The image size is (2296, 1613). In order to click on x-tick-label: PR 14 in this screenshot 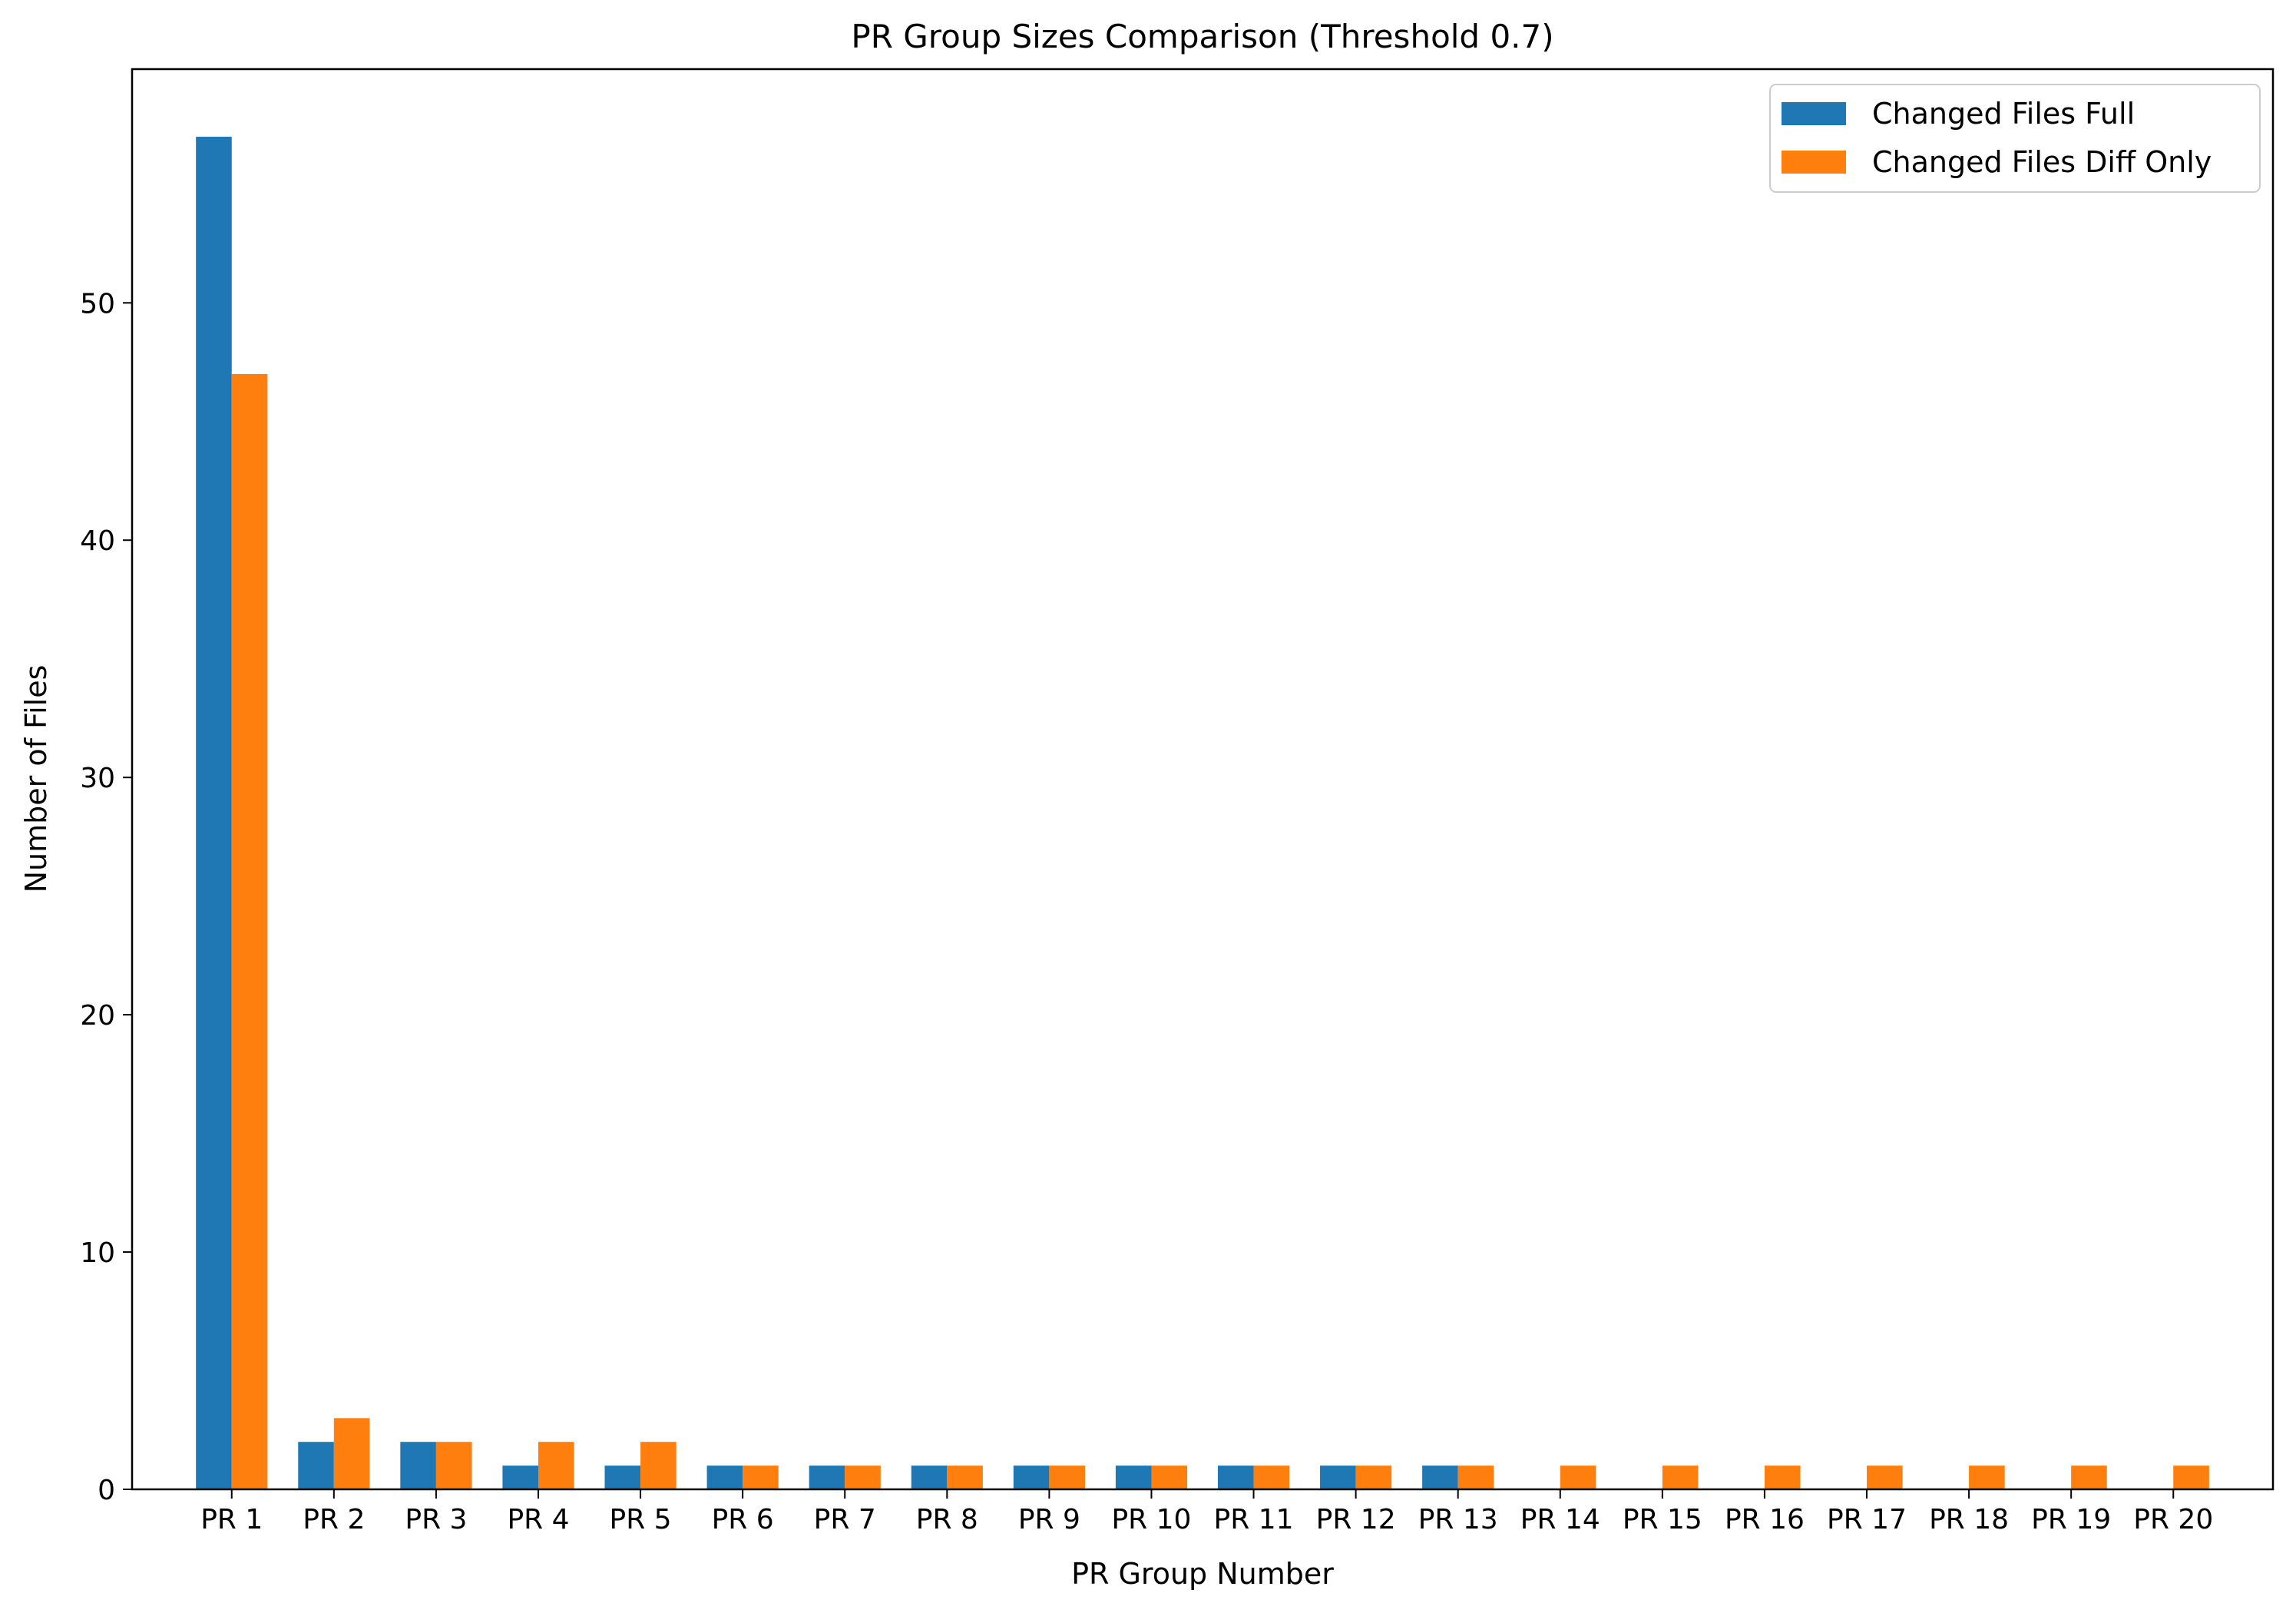, I will do `click(1560, 1519)`.